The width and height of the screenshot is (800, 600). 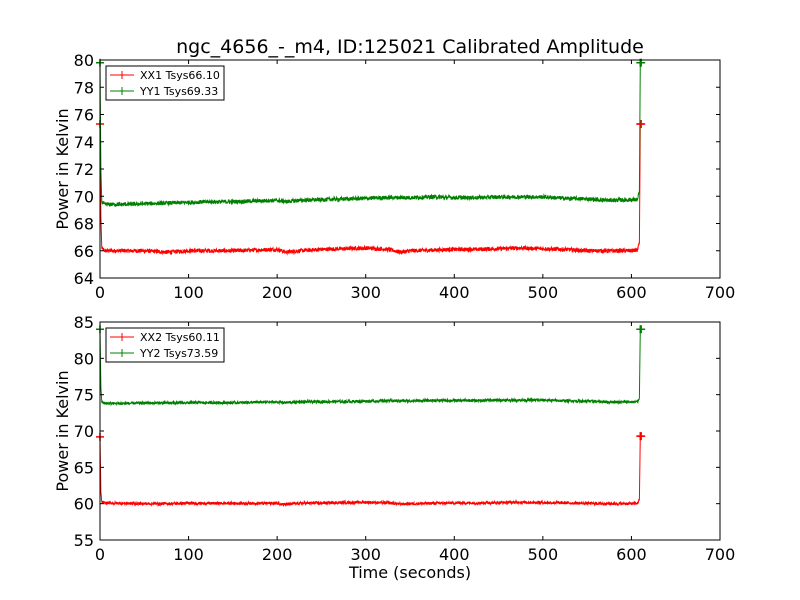 What do you see at coordinates (84, 395) in the screenshot?
I see `y-tick-label: 75` at bounding box center [84, 395].